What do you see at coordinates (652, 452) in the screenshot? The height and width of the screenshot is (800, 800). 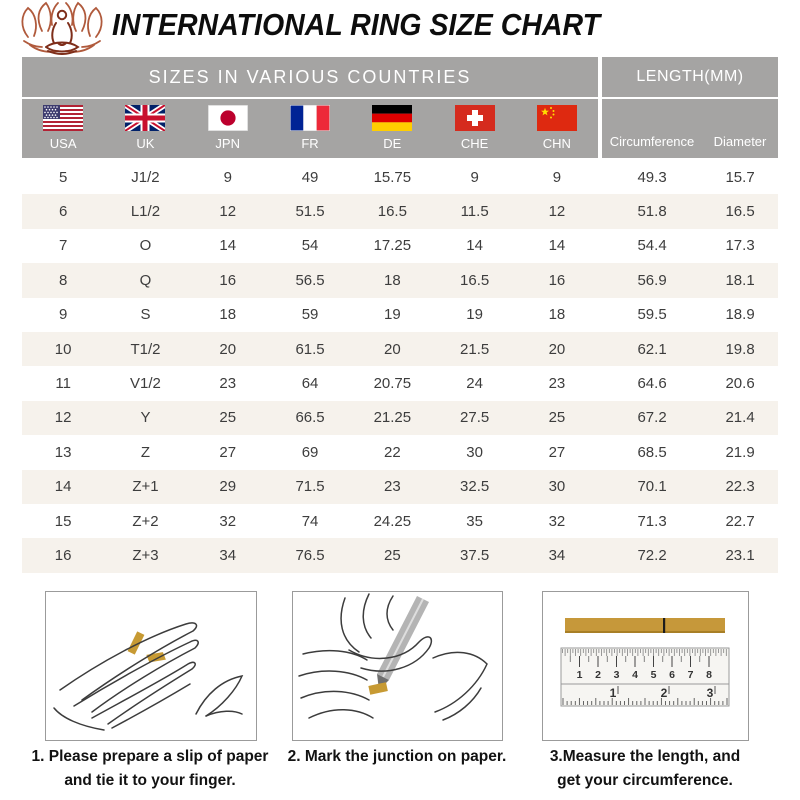 I see `table-cell: 68.5` at bounding box center [652, 452].